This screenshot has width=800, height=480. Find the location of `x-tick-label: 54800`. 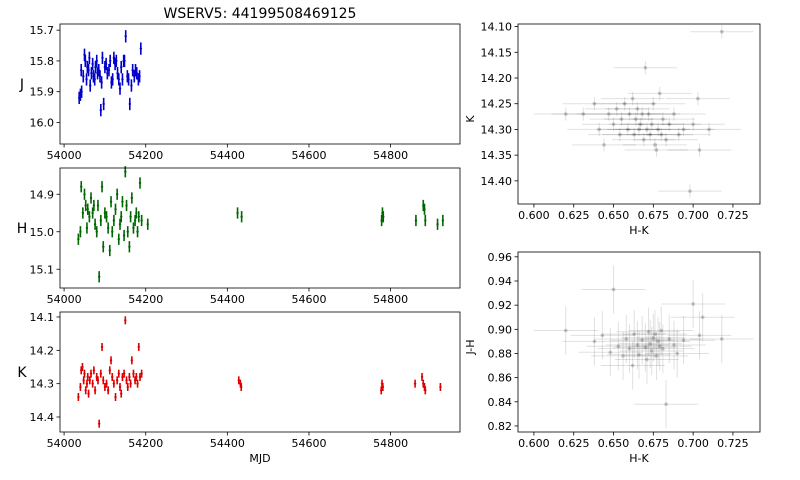

x-tick-label: 54800 is located at coordinates (390, 299).